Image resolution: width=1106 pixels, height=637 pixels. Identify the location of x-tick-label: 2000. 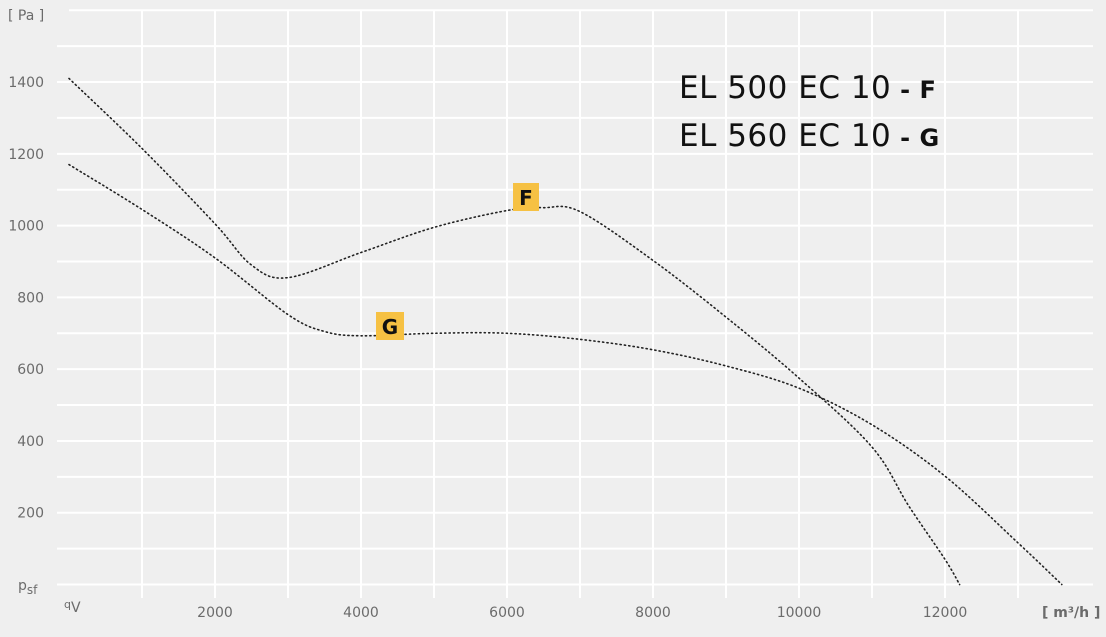
(215, 613).